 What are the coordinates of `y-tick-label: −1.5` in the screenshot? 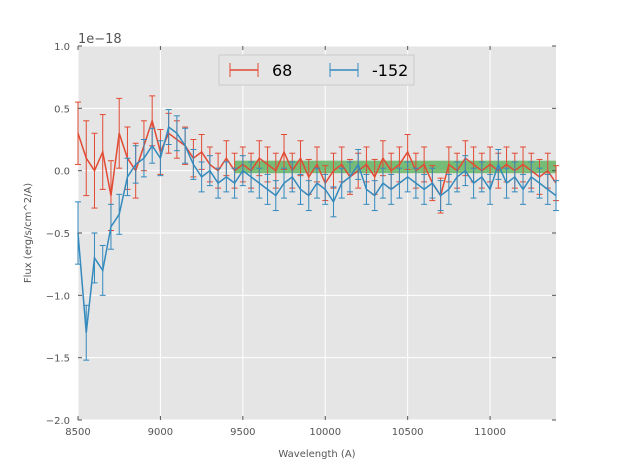 It's located at (58, 359).